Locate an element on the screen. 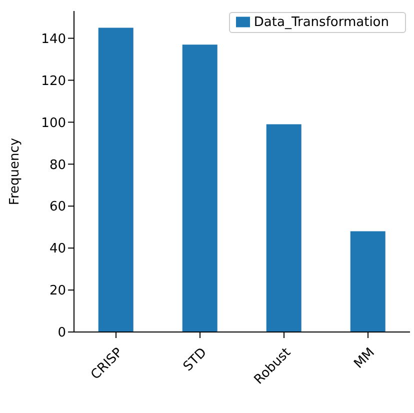  legend-label: Data_Transformation is located at coordinates (321, 22).